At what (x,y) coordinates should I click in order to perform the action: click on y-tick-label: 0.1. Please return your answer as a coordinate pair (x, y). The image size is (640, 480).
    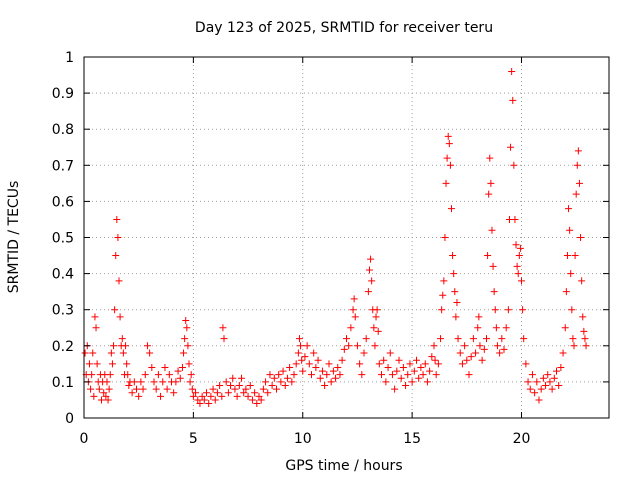
    Looking at the image, I should click on (63, 383).